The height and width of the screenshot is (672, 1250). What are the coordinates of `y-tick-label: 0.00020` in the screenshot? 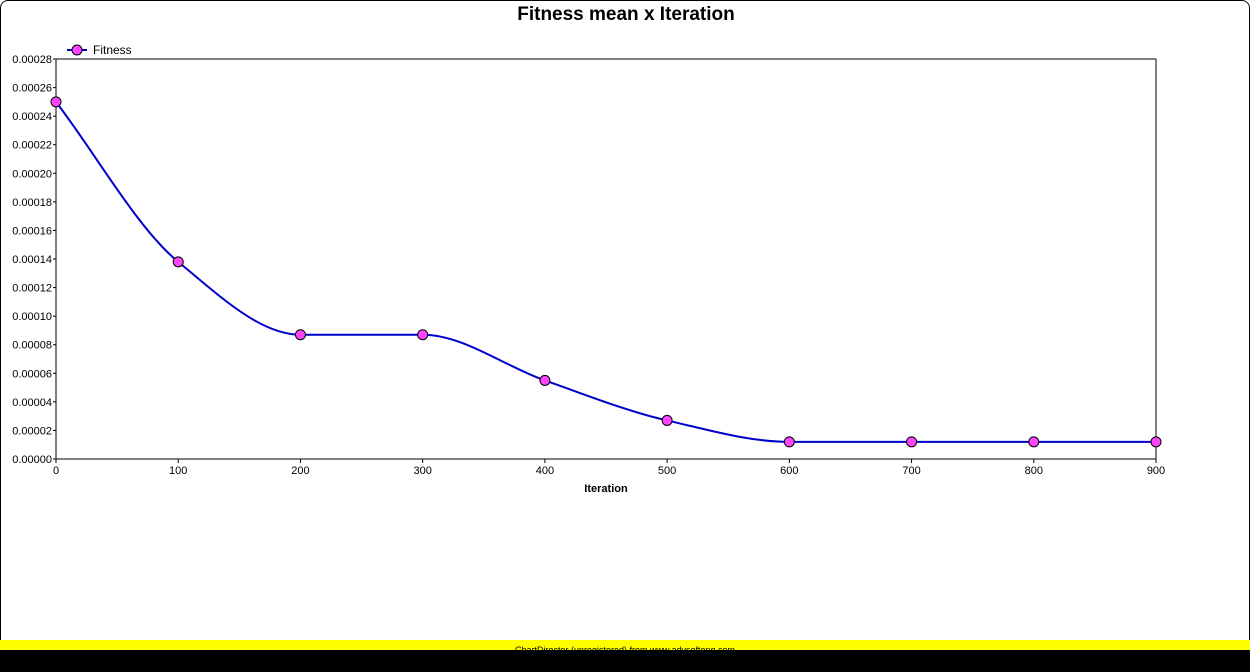 It's located at (32, 174).